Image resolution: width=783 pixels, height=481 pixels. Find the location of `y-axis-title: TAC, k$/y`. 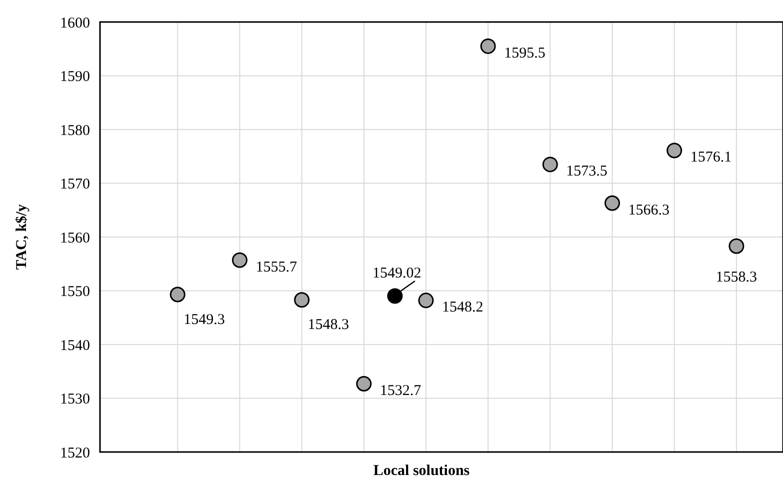

y-axis-title: TAC, k$/y is located at coordinates (22, 237).